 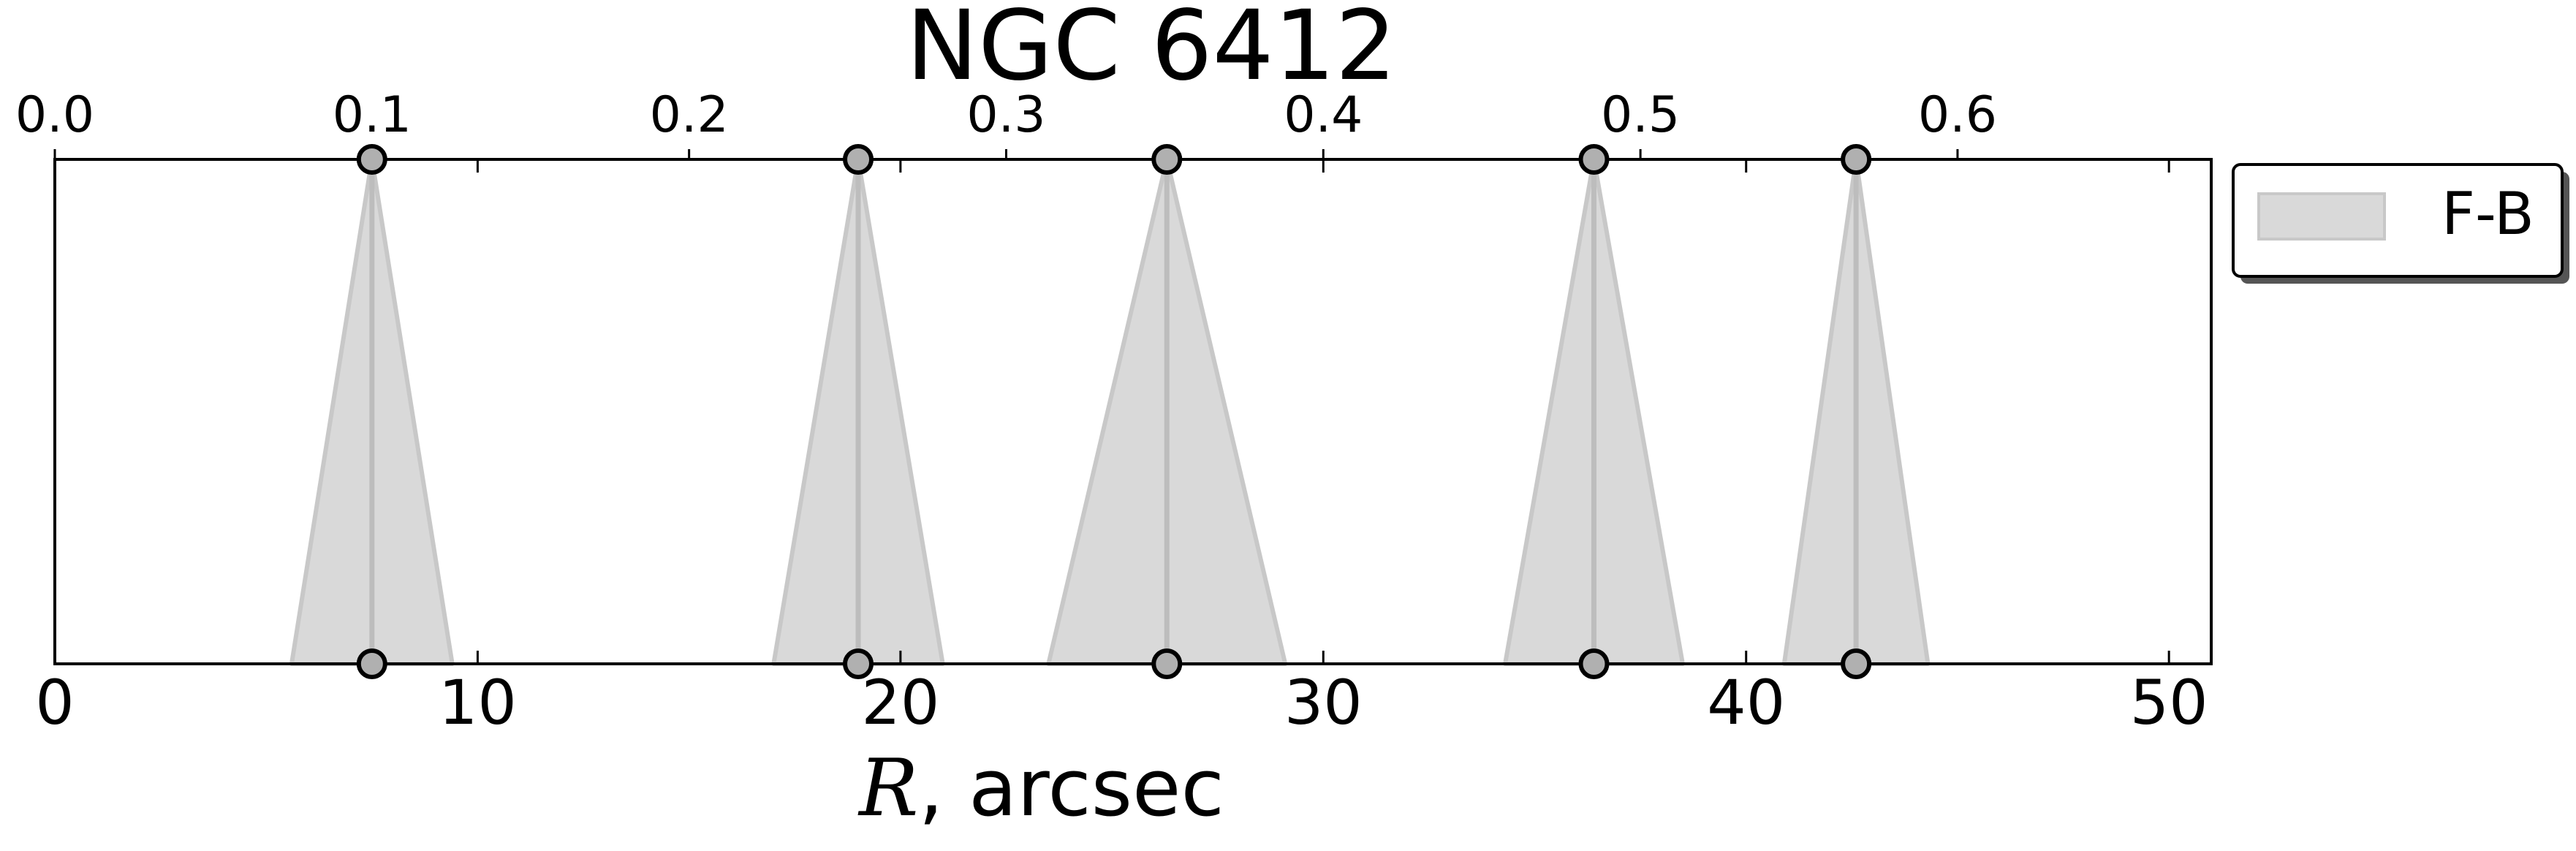 What do you see at coordinates (1323, 115) in the screenshot?
I see `top-tick-label-4: 0.4` at bounding box center [1323, 115].